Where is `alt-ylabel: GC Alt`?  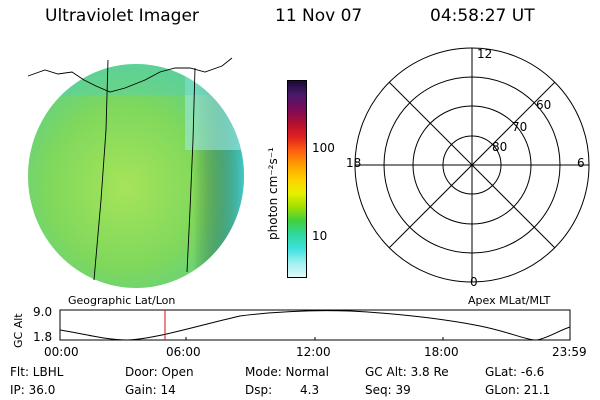 alt-ylabel: GC Alt is located at coordinates (18, 330).